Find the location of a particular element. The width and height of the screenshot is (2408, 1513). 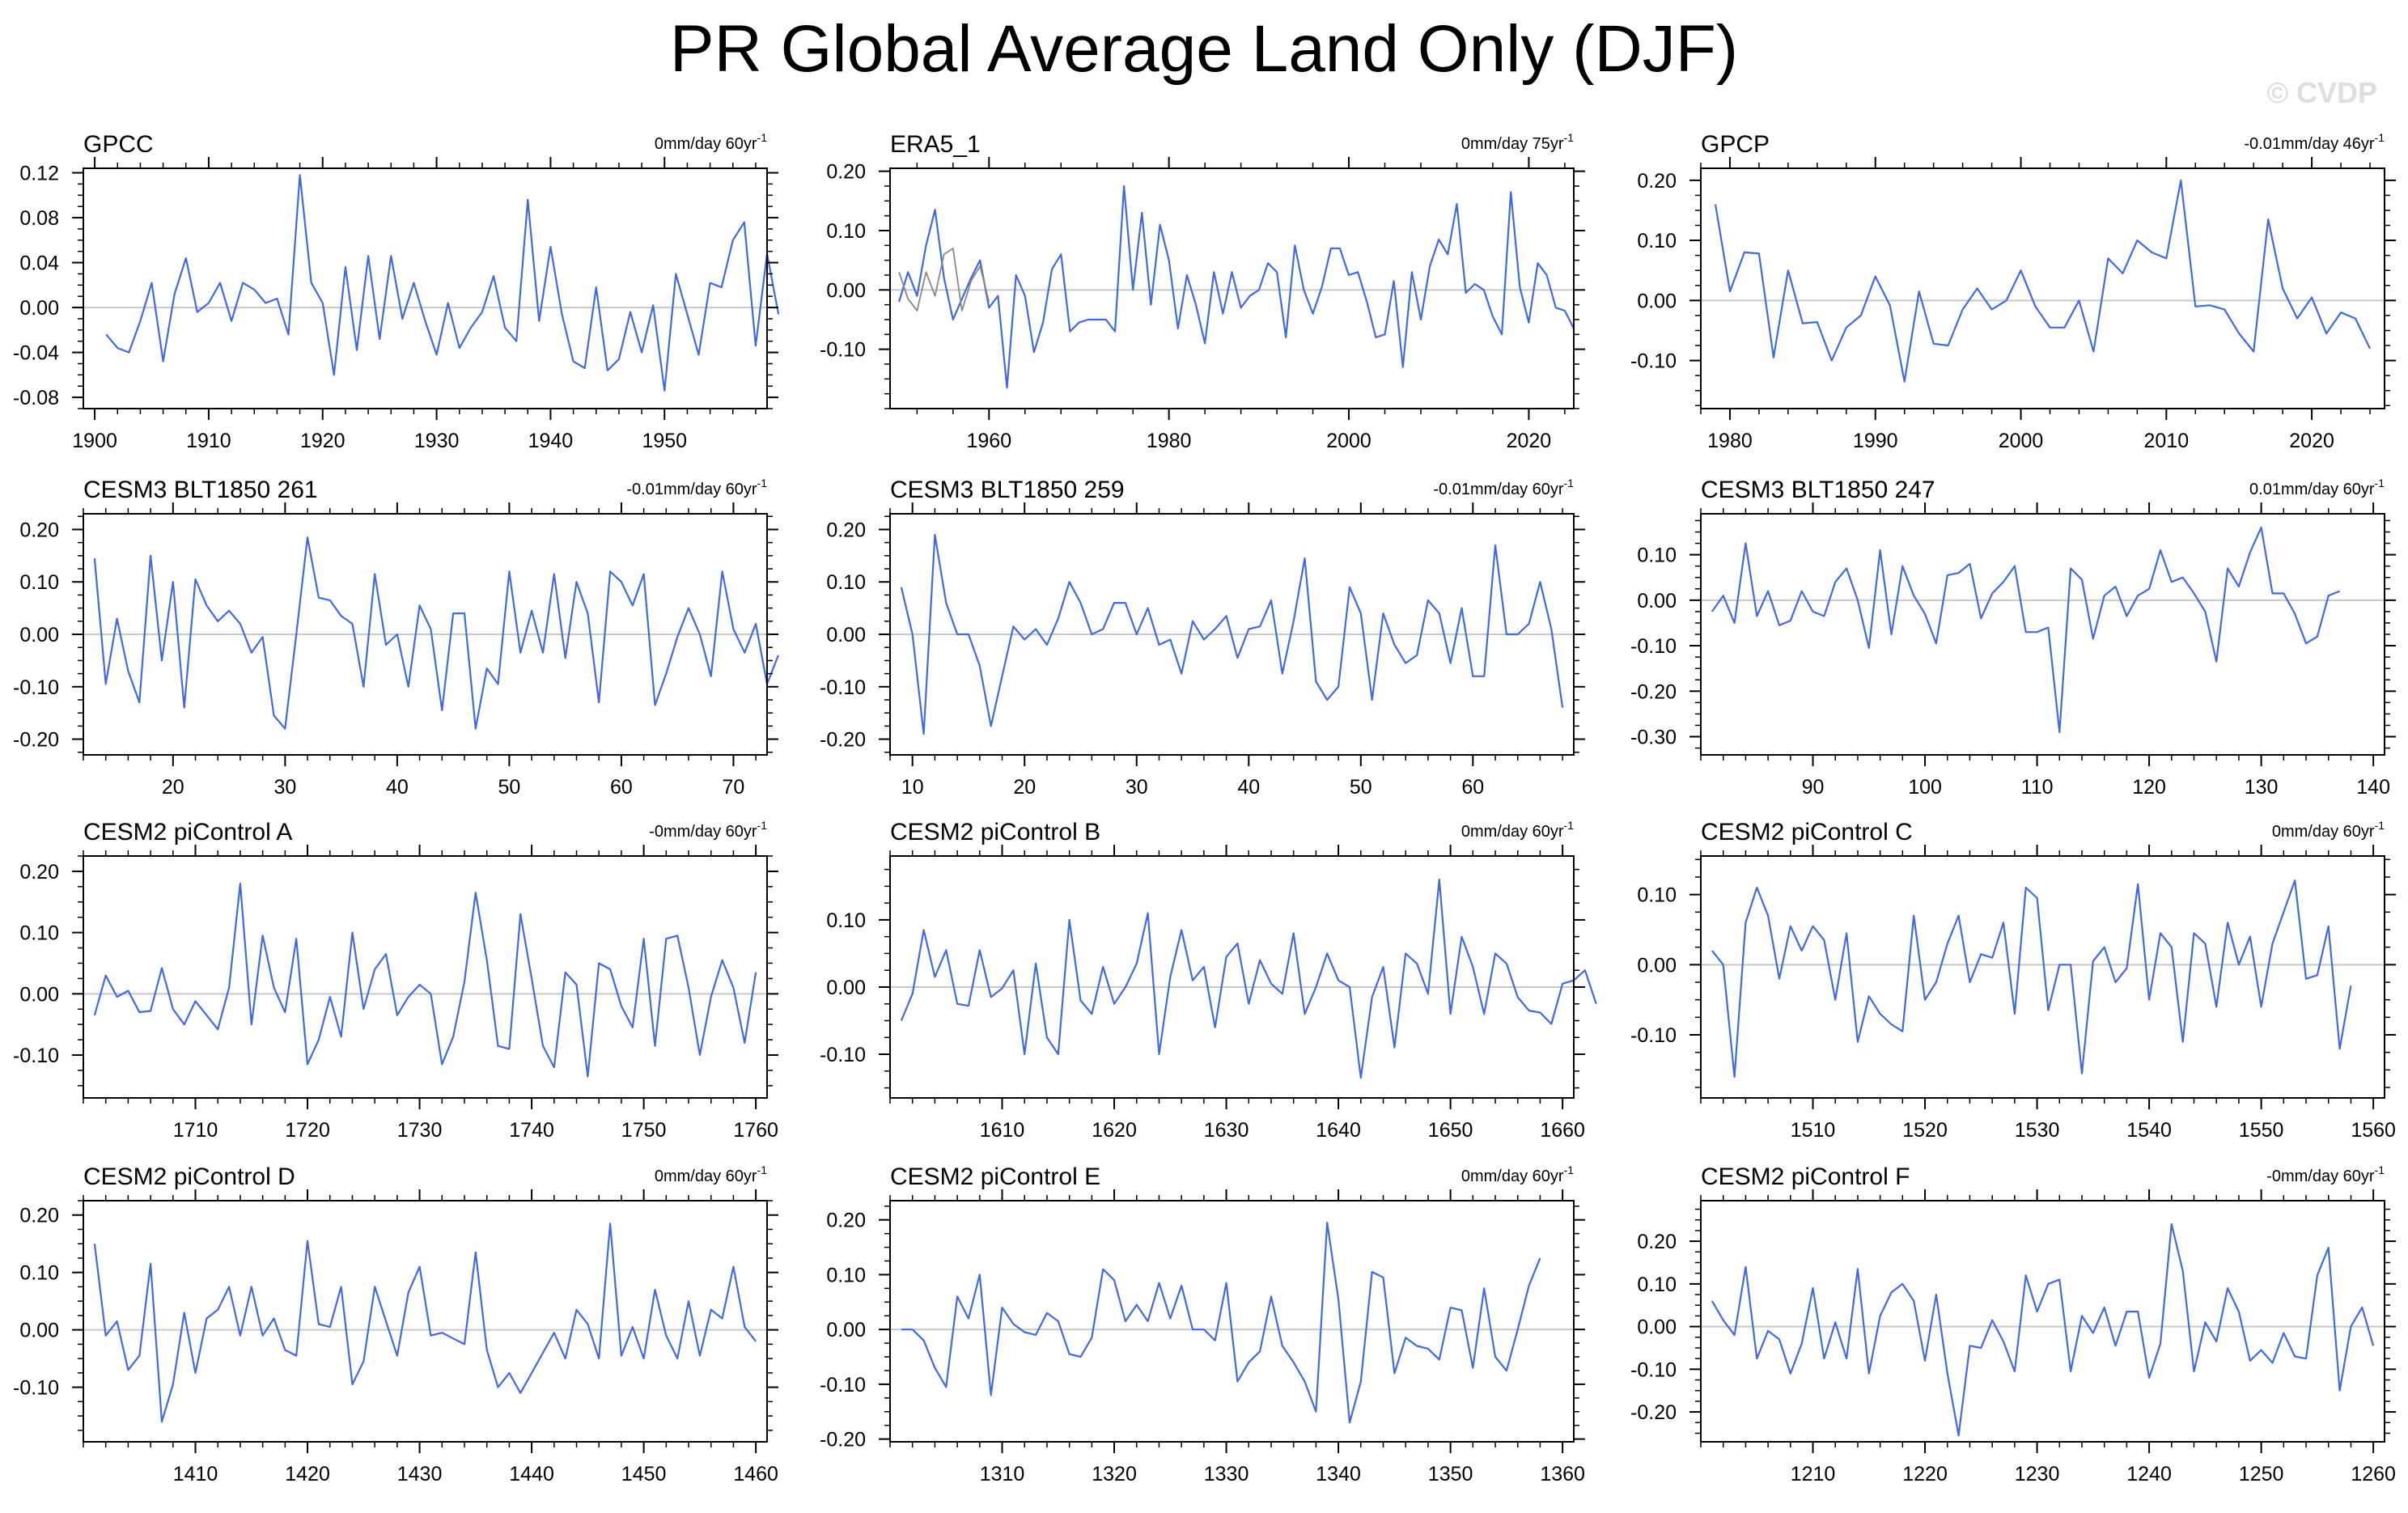

x-tick-label: 1620 is located at coordinates (1114, 1130).